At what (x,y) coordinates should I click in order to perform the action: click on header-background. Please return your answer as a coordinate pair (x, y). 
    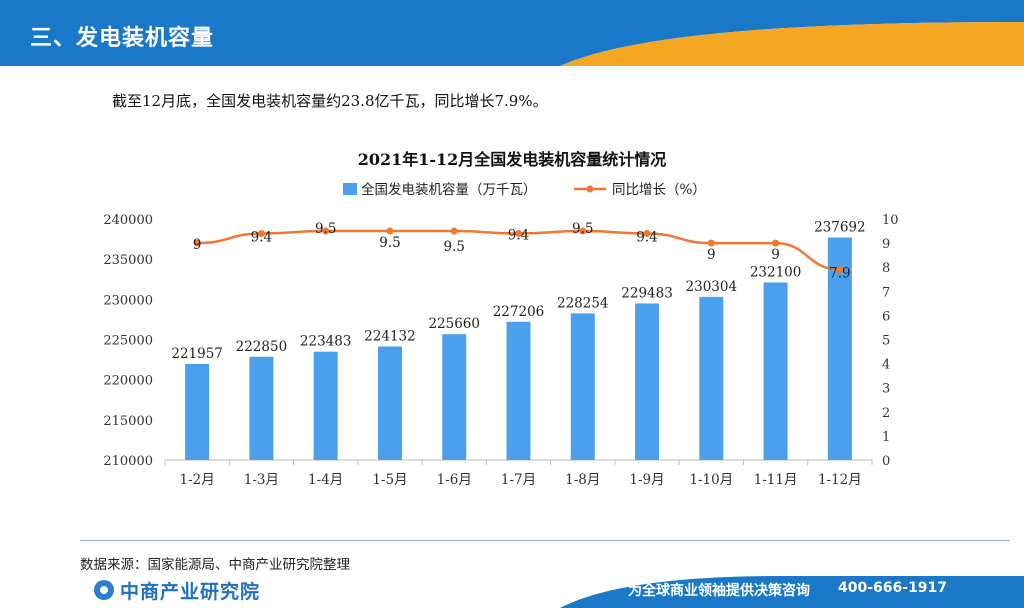
    Looking at the image, I should click on (512, 35).